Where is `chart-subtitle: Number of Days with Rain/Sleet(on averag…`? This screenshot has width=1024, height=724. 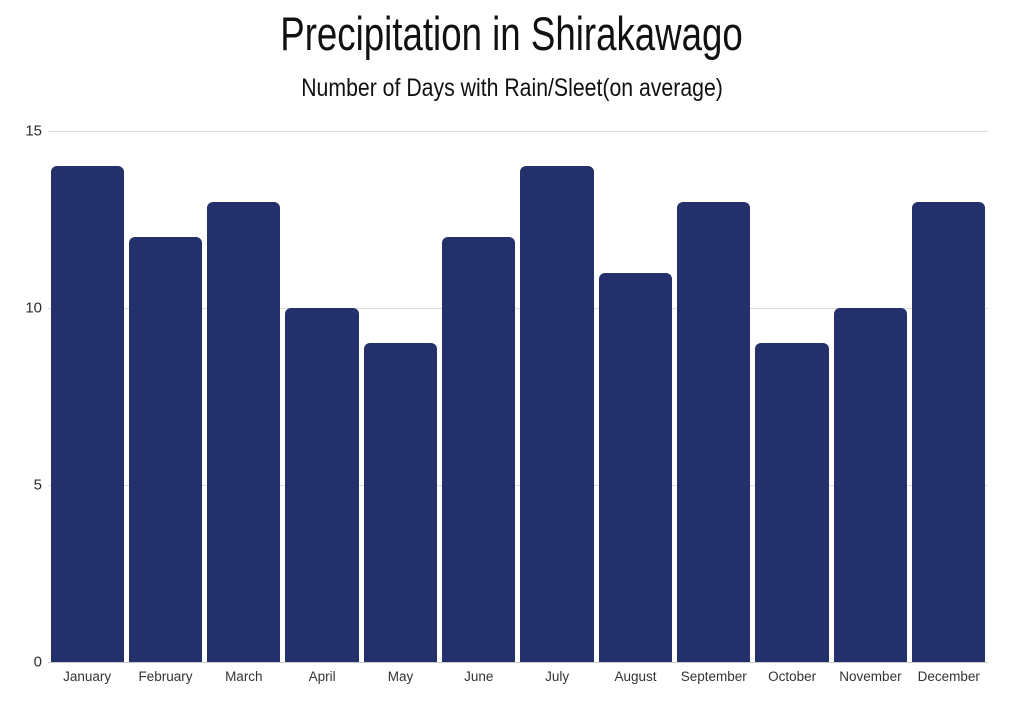 chart-subtitle: Number of Days with Rain/Sleet(on averag… is located at coordinates (512, 88).